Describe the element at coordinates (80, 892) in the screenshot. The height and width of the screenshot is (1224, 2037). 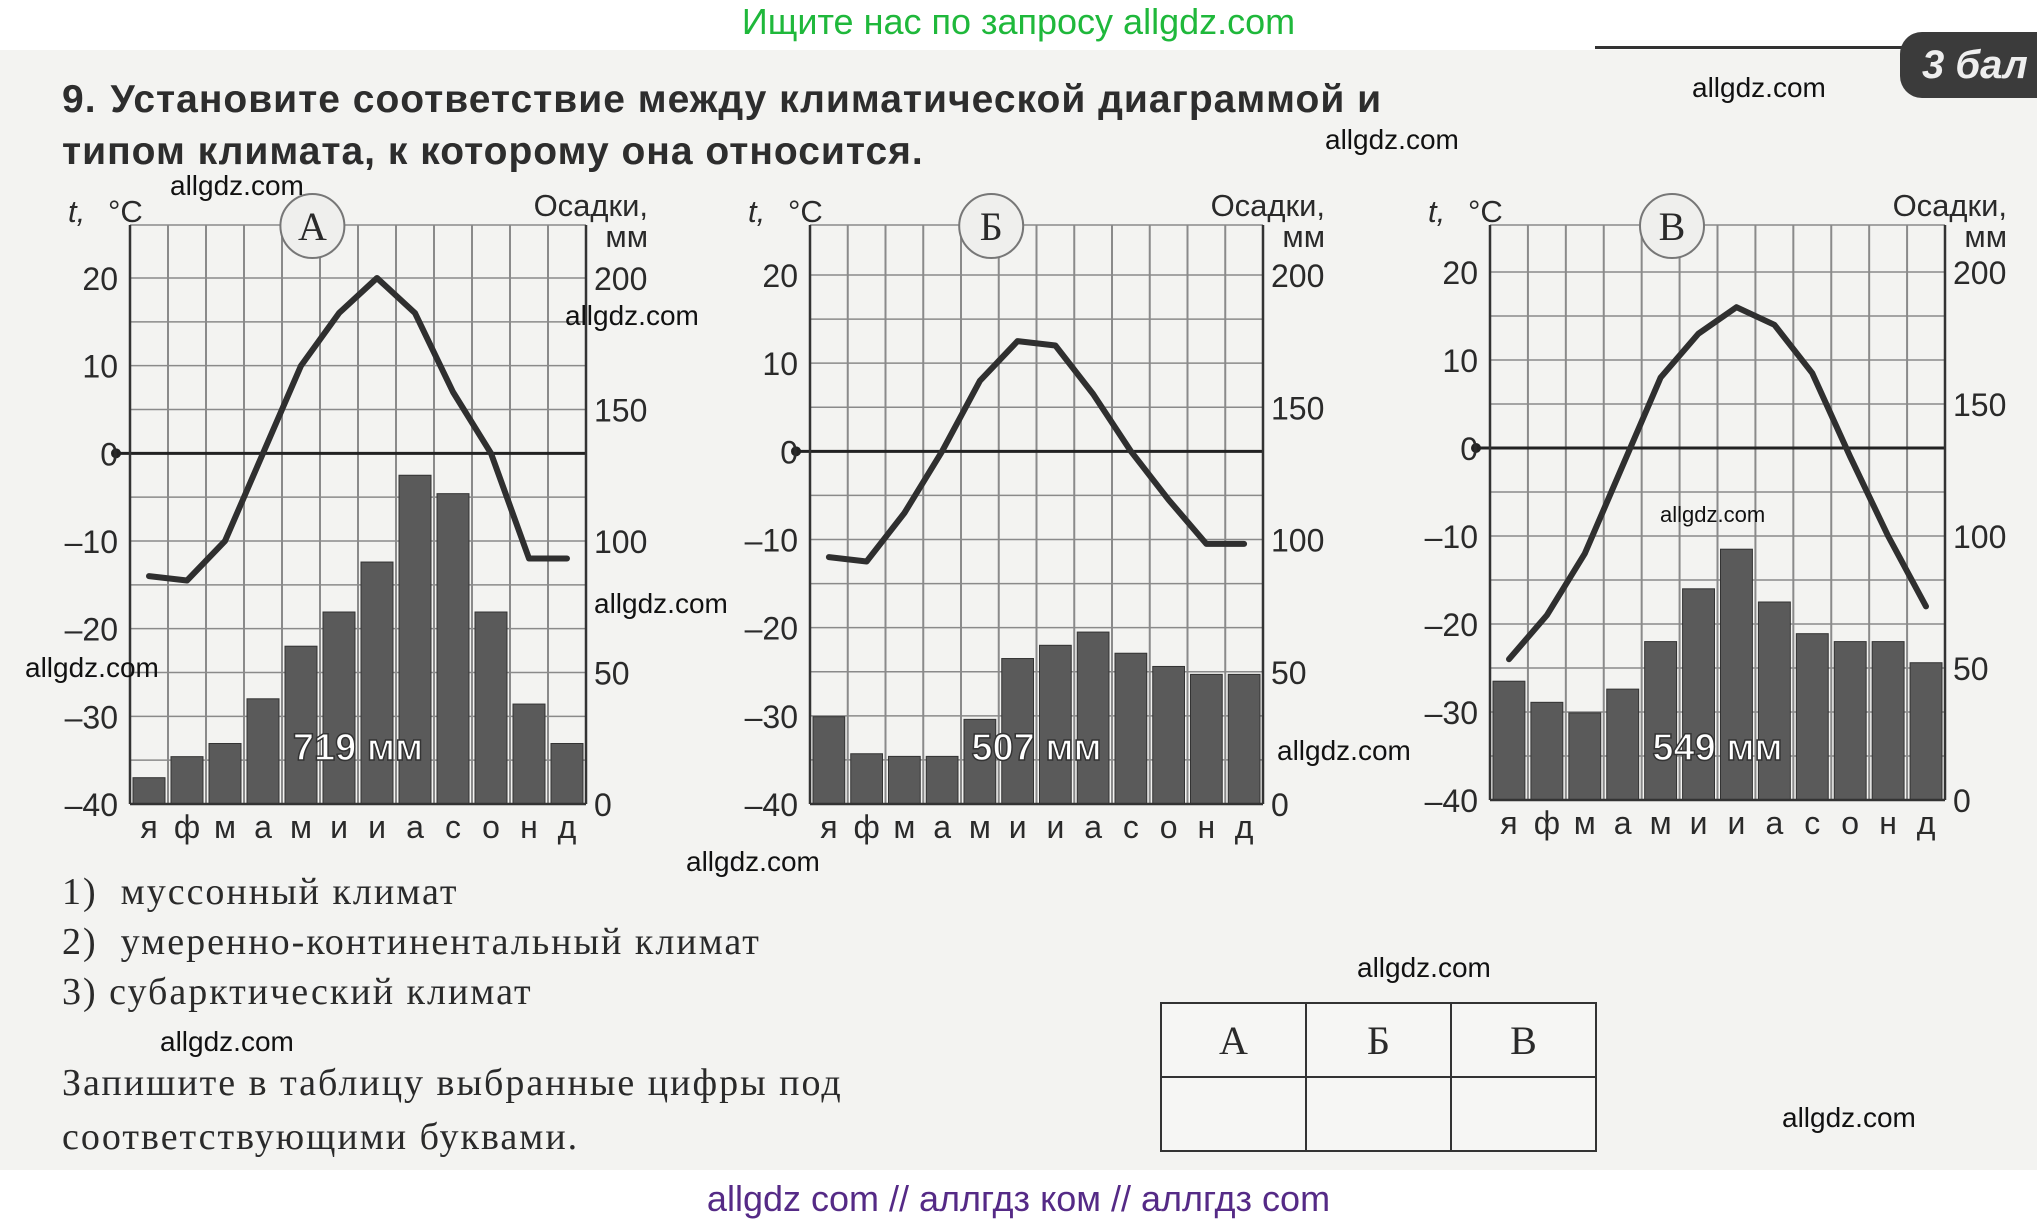
I see `option-number: 1)` at that location.